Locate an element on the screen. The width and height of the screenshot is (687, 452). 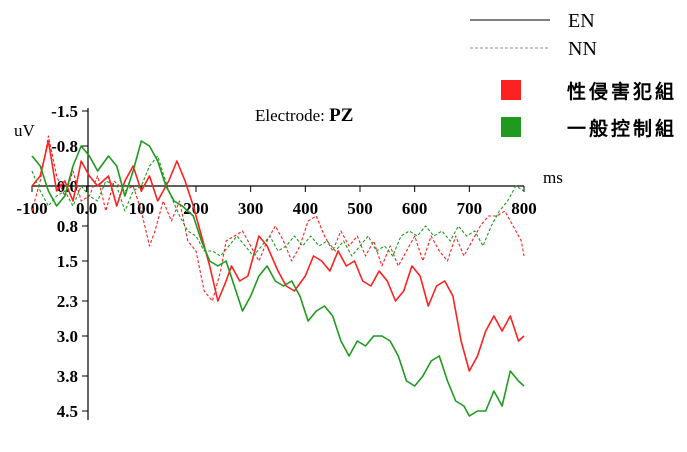
y-ticks: -1.5-0.80.00.81.52.33.03.84.5 is located at coordinates (69, 261).